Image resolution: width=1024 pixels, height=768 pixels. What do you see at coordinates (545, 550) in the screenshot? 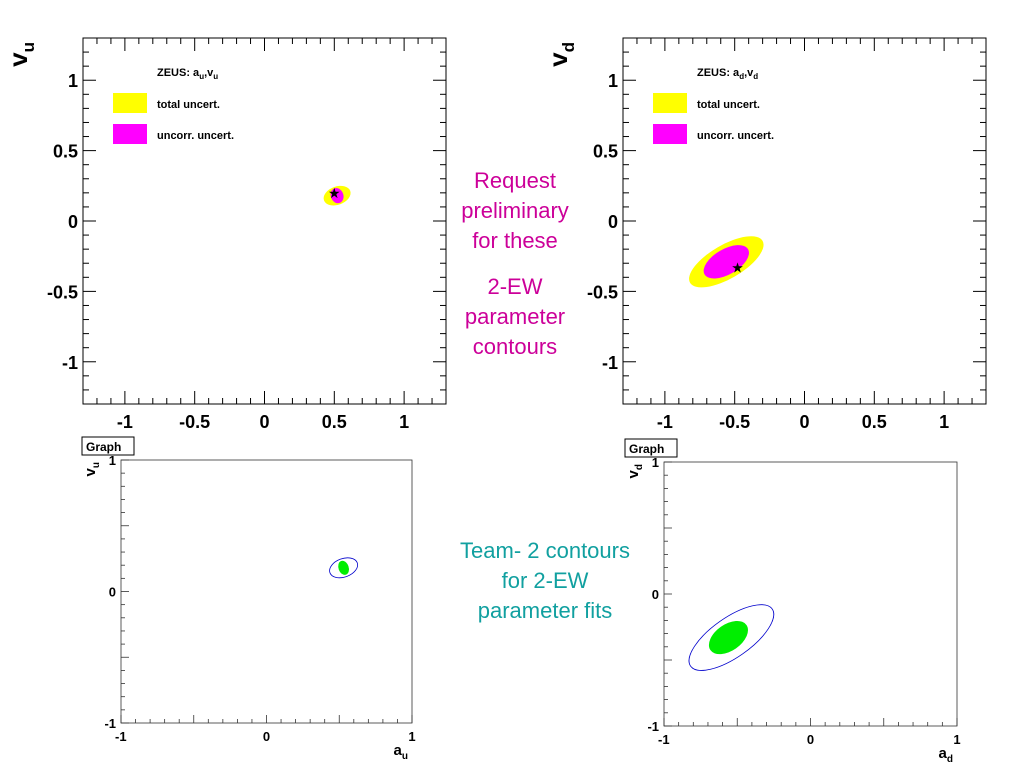
I see `team-line: Team- 2 contours` at bounding box center [545, 550].